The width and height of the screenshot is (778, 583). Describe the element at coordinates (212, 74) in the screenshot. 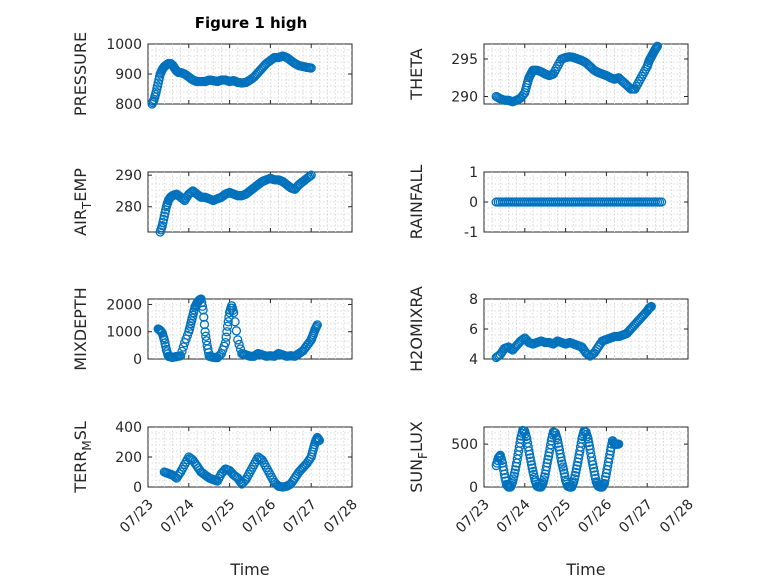

I see `subplot-0: 800 900 1000 PRESSURE` at that location.